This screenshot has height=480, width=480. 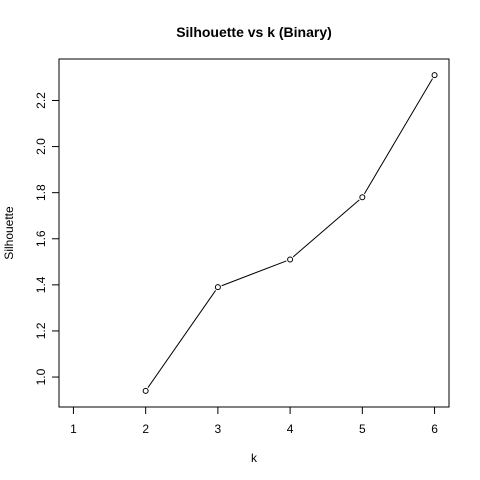 What do you see at coordinates (254, 32) in the screenshot?
I see `chart-title: Silhouette vs k (Binary)` at bounding box center [254, 32].